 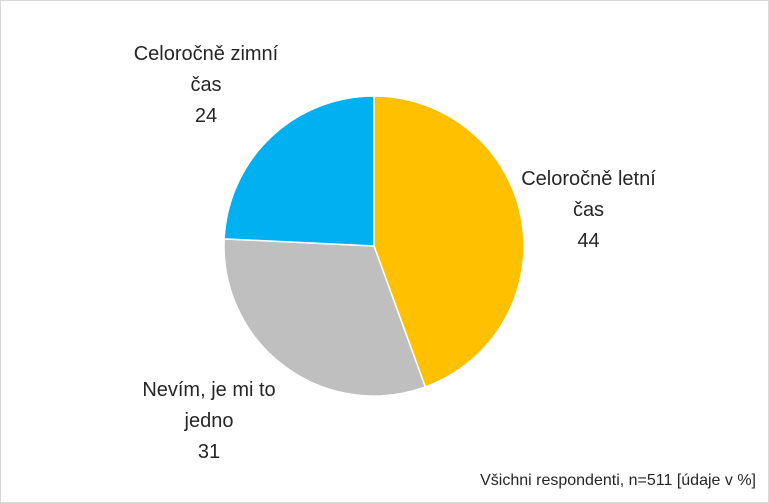 What do you see at coordinates (618, 480) in the screenshot?
I see `note: Všichni respondenti, n=511 [údaje v %]` at bounding box center [618, 480].